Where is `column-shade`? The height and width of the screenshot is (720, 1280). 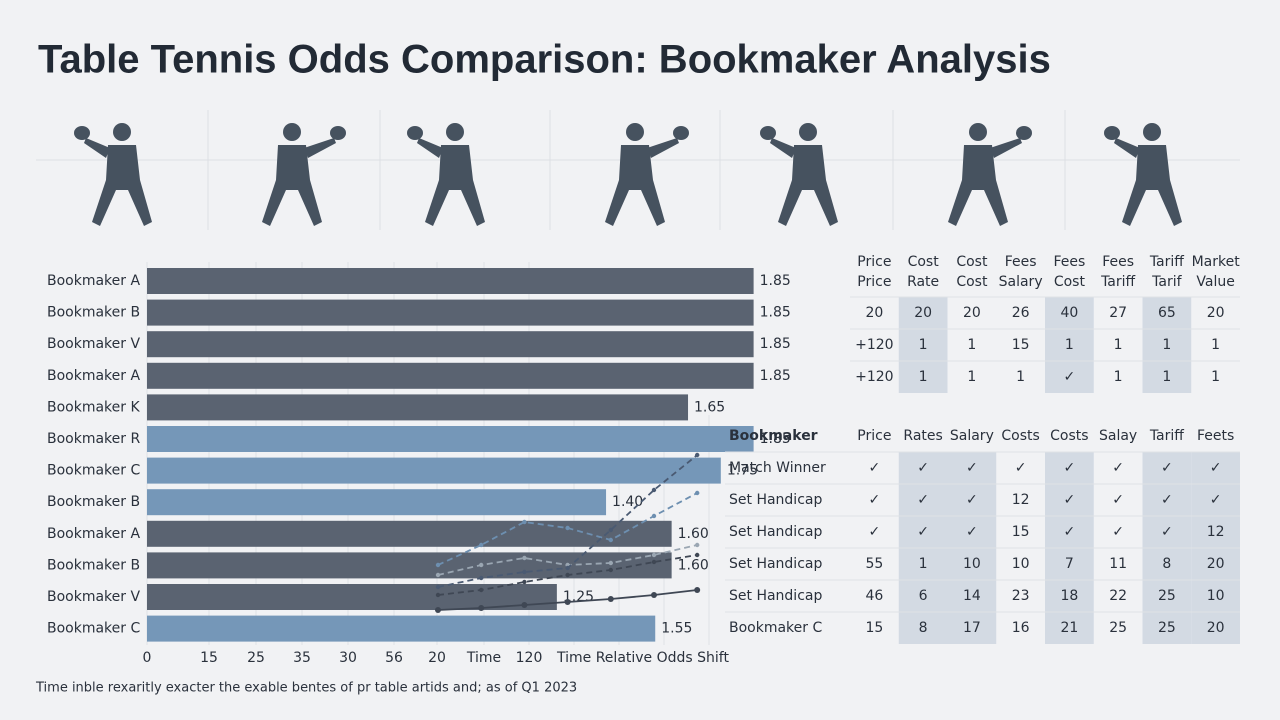 column-shade is located at coordinates (1069, 345).